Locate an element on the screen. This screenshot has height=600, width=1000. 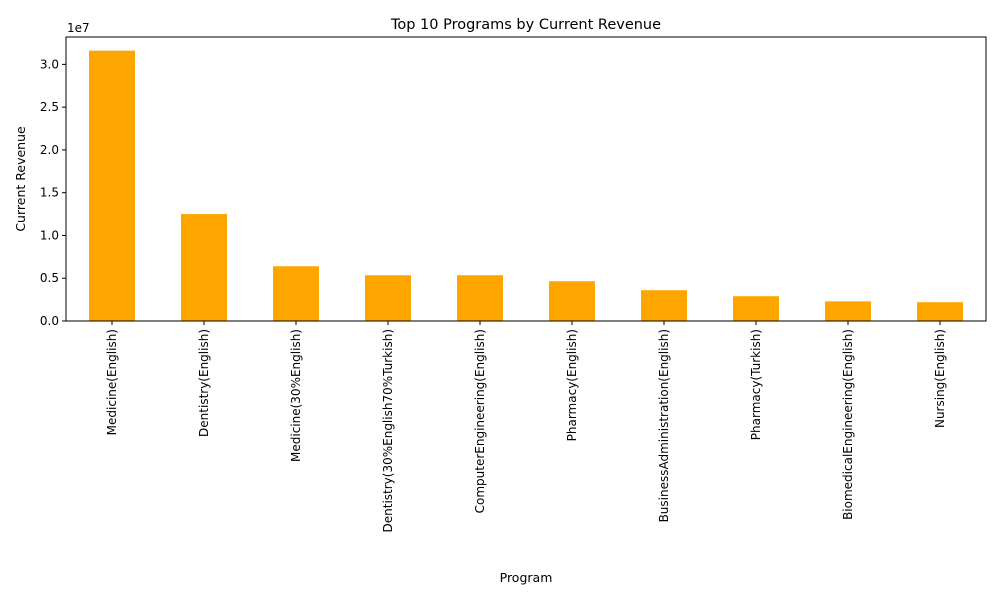
chart-title: Top 10 Programs by Current Revenue is located at coordinates (525, 25).